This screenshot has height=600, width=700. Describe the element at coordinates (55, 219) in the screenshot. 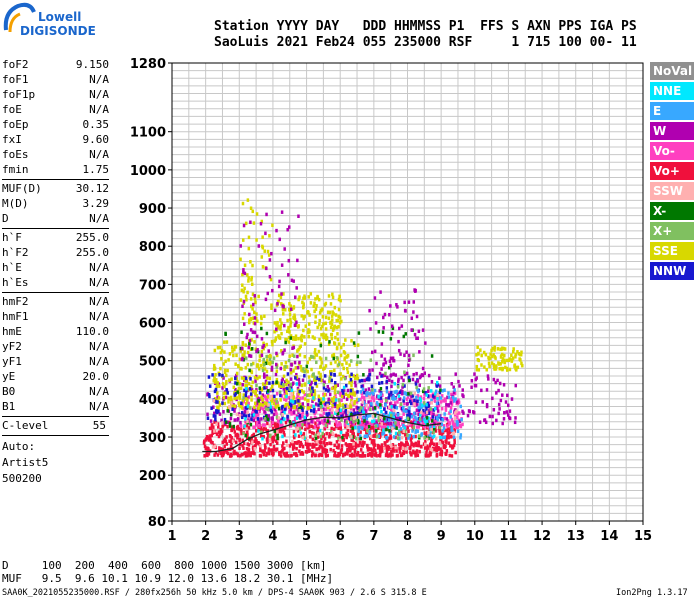

I see `param-row: D N/A` at that location.